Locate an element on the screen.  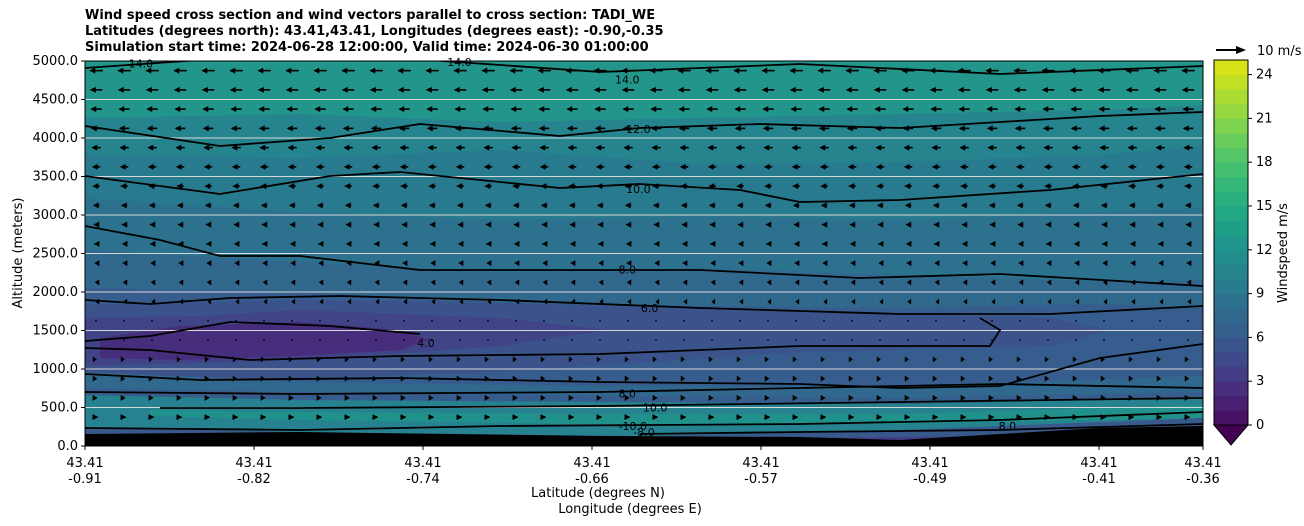
colorbar-tick-label: 15 is located at coordinates (1264, 206).